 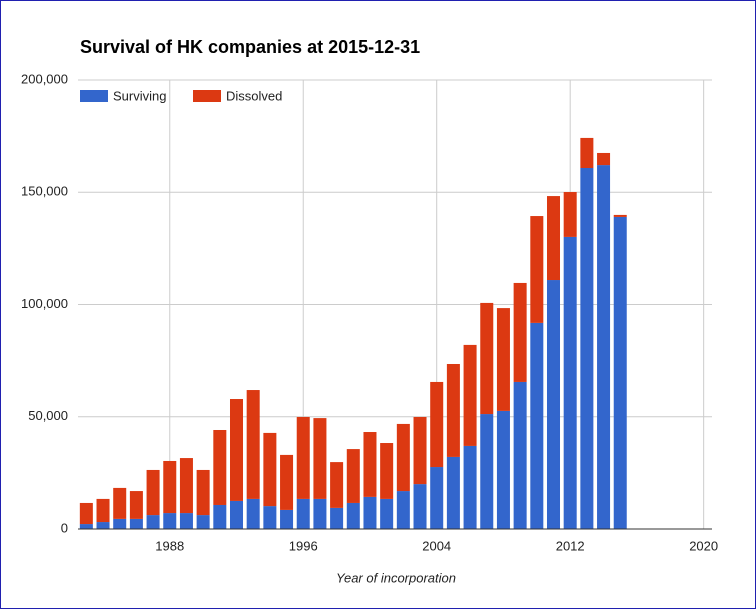 I want to click on y-tick-label: 100,000, so click(x=44, y=303).